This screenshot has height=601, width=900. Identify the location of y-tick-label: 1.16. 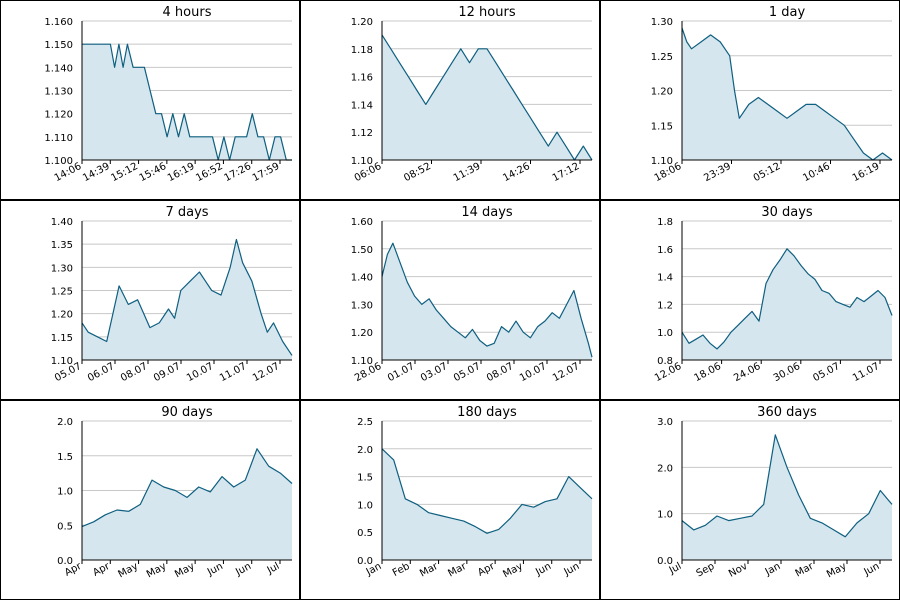
(362, 78).